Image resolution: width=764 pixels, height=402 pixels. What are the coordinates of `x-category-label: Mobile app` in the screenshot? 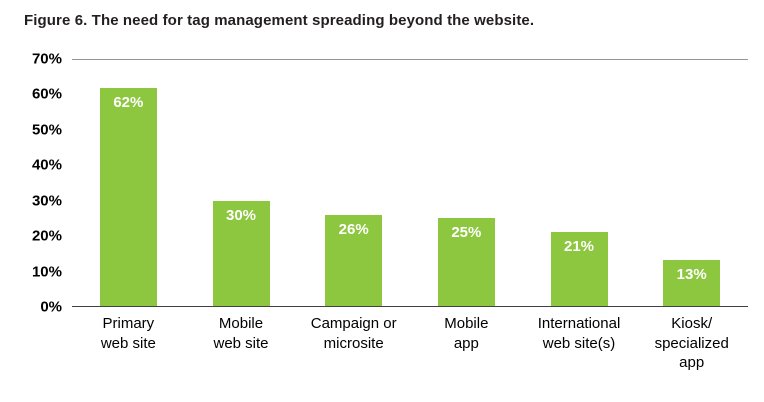 It's located at (466, 333).